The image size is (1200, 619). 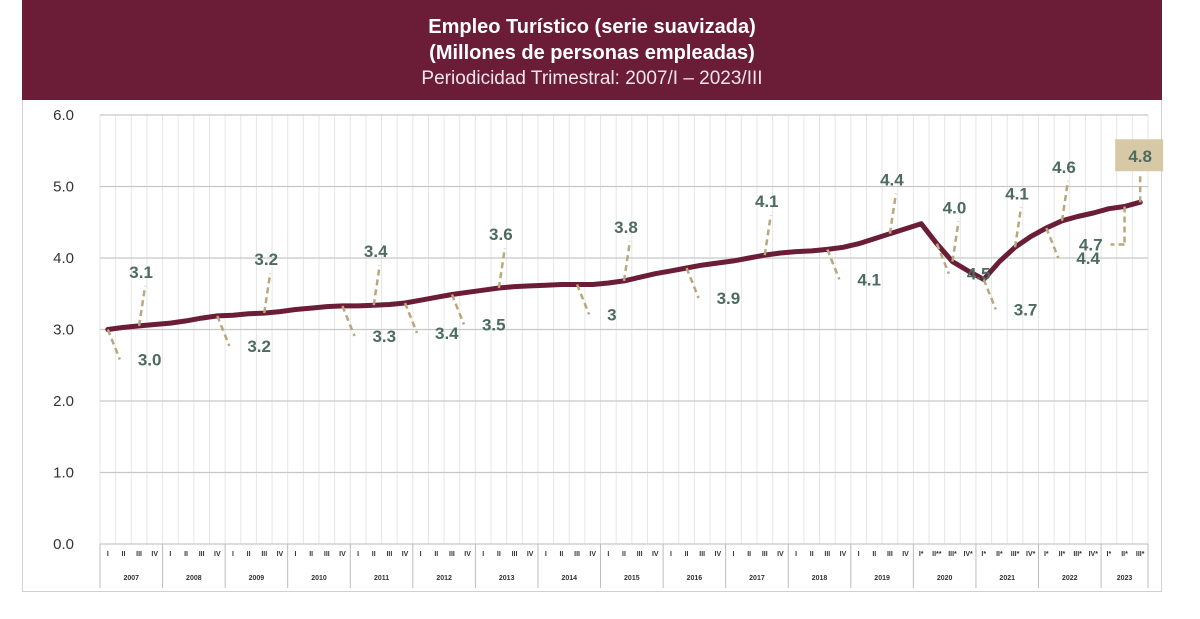 I want to click on x-tick-year: 2013, so click(x=507, y=578).